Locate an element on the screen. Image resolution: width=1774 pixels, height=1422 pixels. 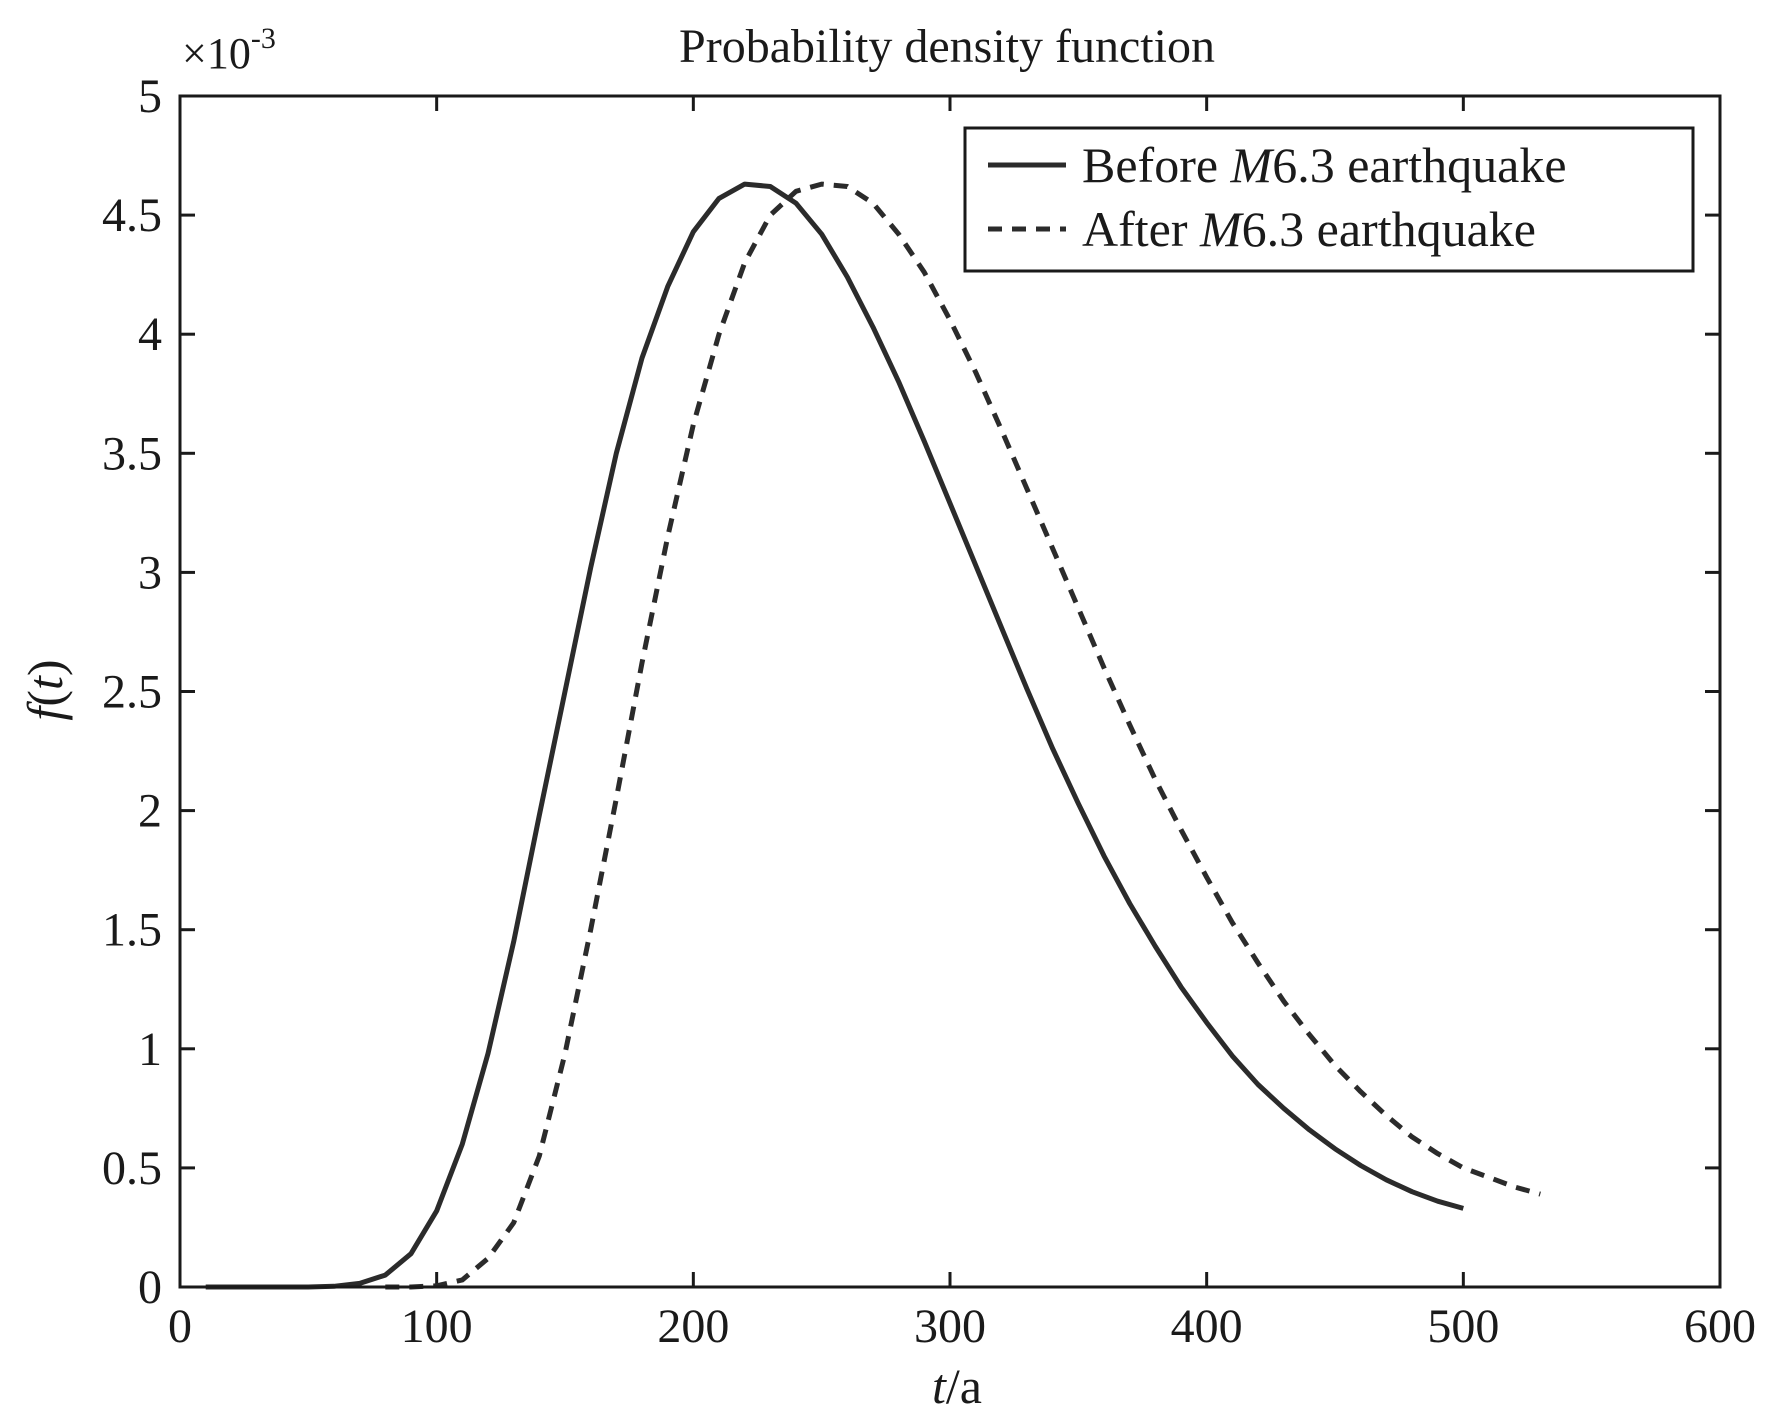
chart-title: Probability density function is located at coordinates (947, 46).